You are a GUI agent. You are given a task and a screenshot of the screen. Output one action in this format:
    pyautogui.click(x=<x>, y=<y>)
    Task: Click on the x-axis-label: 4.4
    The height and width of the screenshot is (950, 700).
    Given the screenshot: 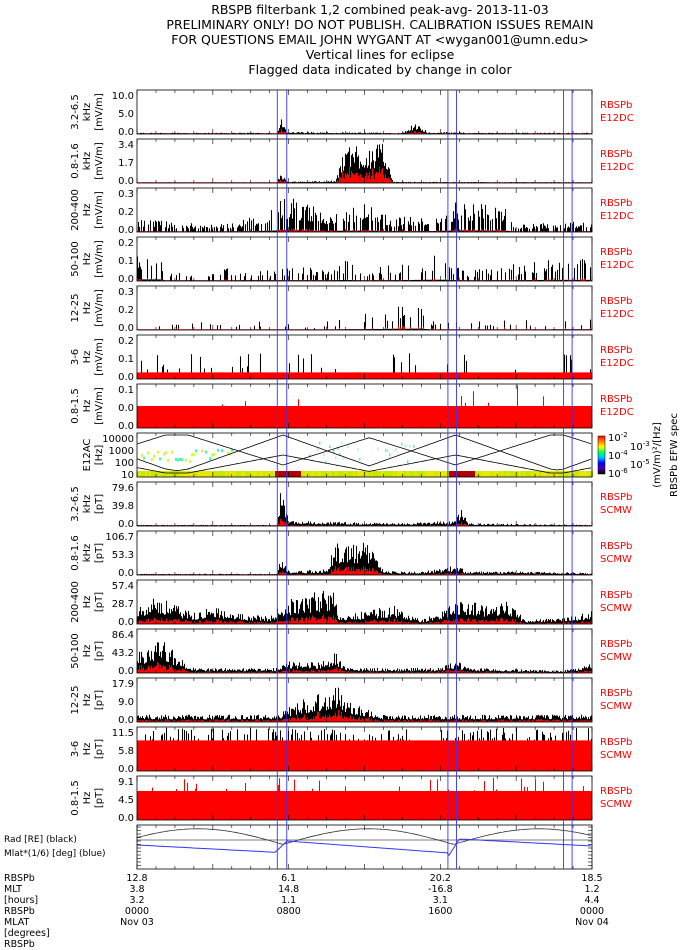 What is the action you would take?
    pyautogui.click(x=591, y=900)
    